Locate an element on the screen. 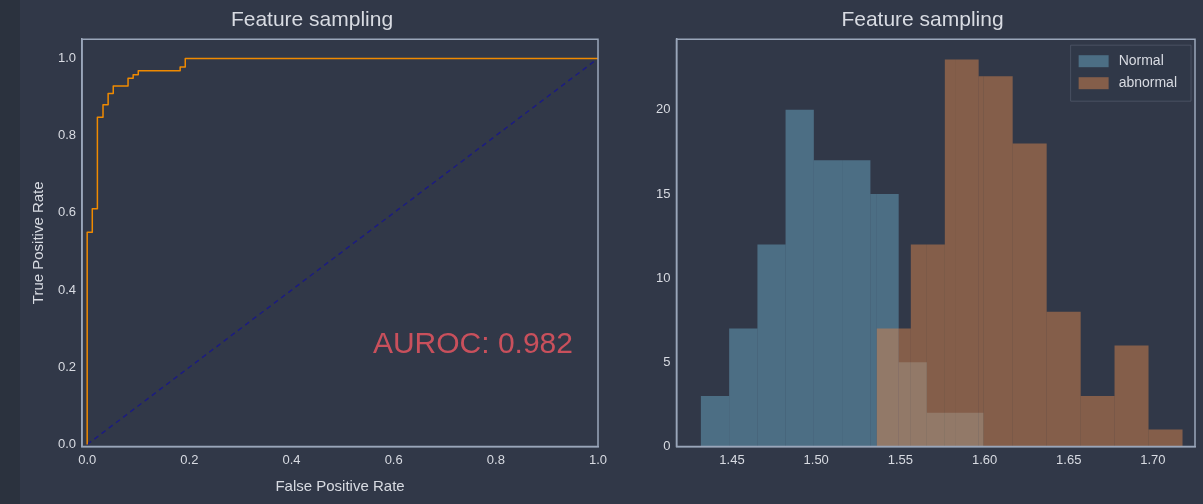  x-tick-label: 0.4 is located at coordinates (291, 459).